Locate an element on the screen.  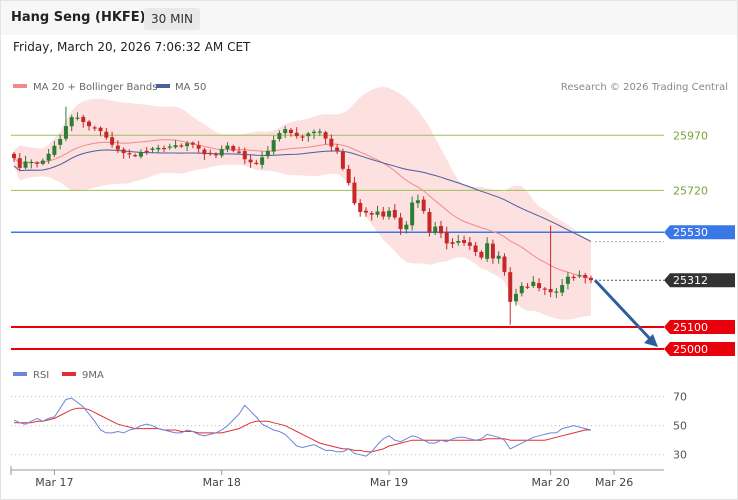
support-tag is located at coordinates (699, 326).